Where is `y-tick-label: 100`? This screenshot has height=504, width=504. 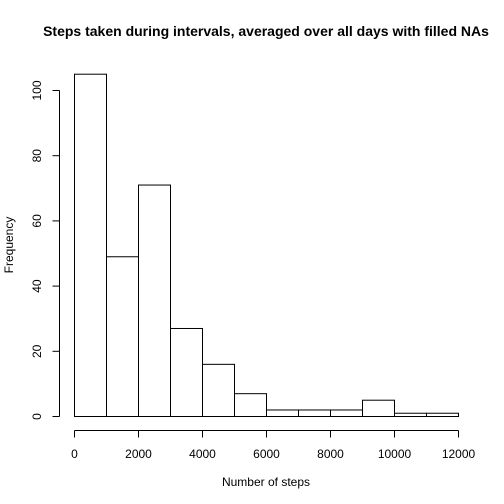
y-tick-label: 100 is located at coordinates (37, 90).